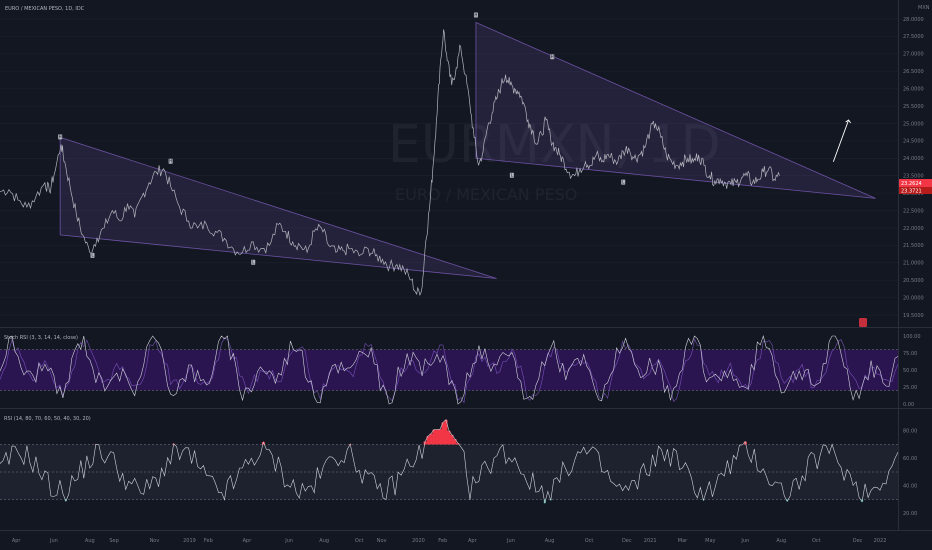 The height and width of the screenshot is (550, 932). I want to click on price-tick-label: 21.5000, so click(913, 246).